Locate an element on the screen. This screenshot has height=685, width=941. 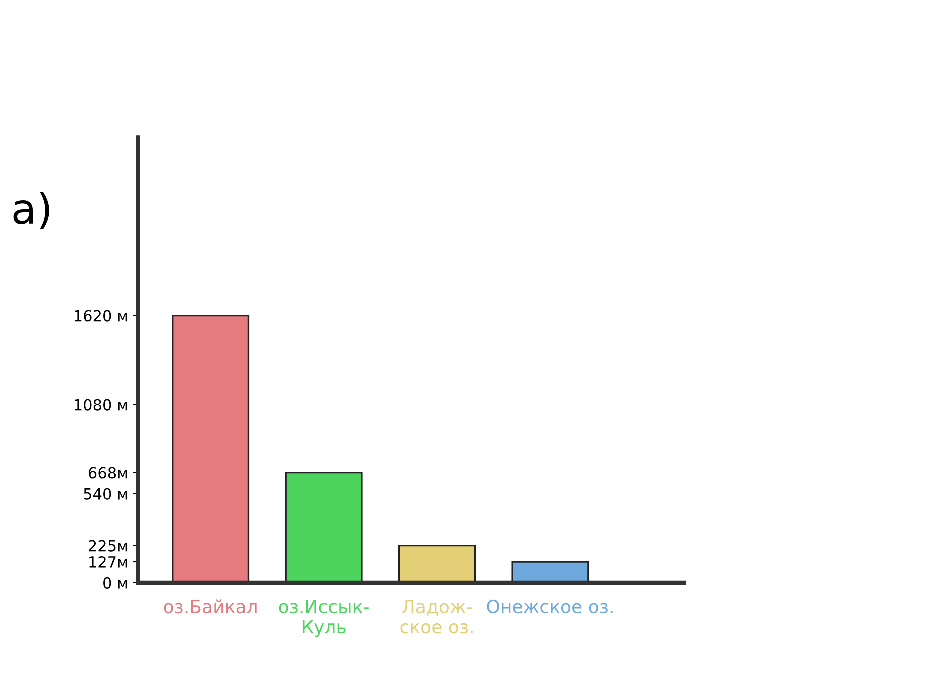
y-tick-label: 1080 м is located at coordinates (101, 405).